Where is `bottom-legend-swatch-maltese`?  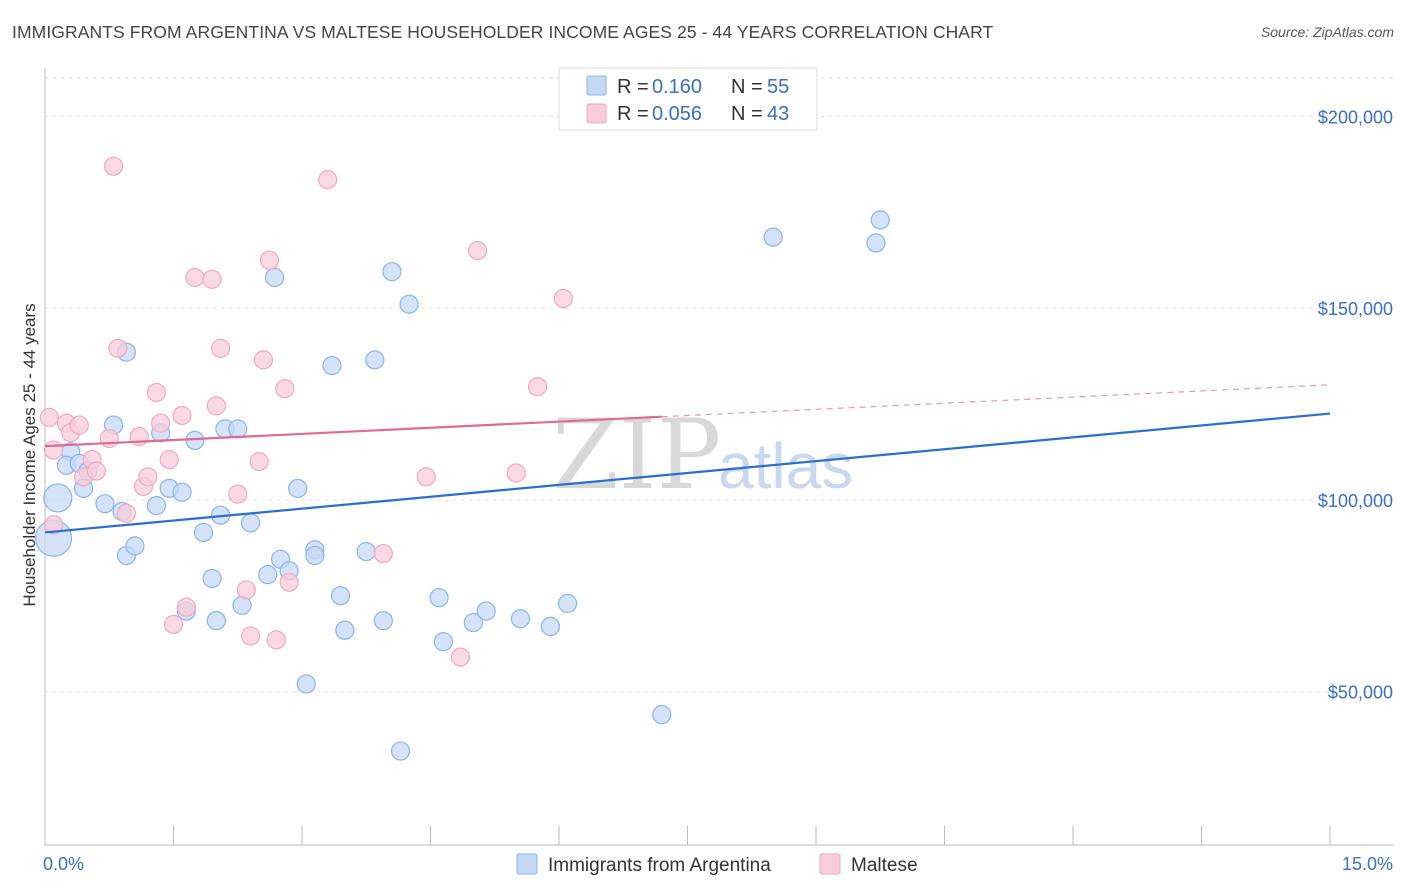
bottom-legend-swatch-maltese is located at coordinates (830, 864).